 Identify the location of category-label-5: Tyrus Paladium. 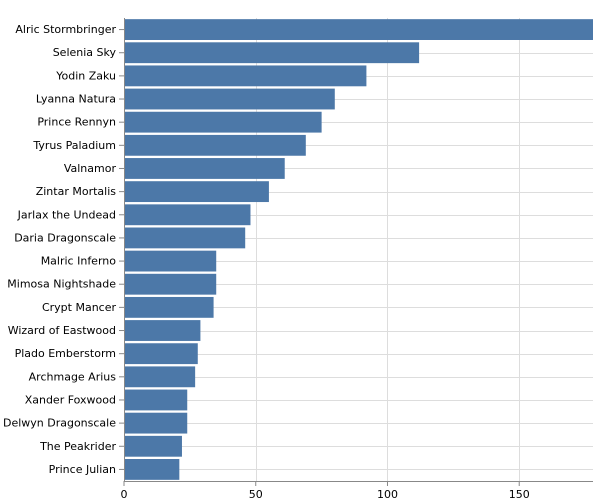
(74, 145).